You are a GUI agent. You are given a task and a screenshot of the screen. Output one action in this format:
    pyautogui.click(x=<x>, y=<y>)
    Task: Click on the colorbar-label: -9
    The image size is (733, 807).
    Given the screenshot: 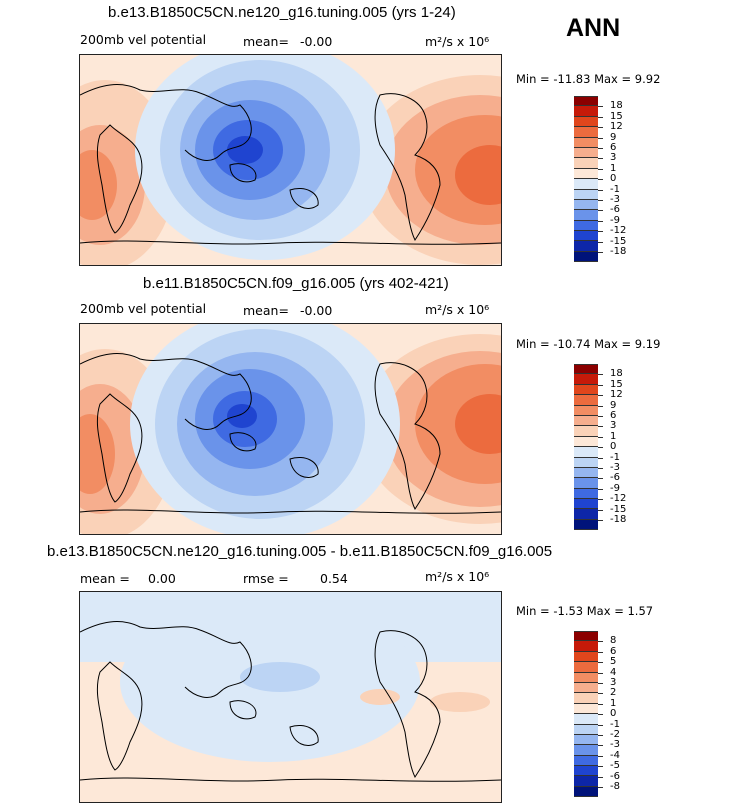 What is the action you would take?
    pyautogui.click(x=615, y=488)
    